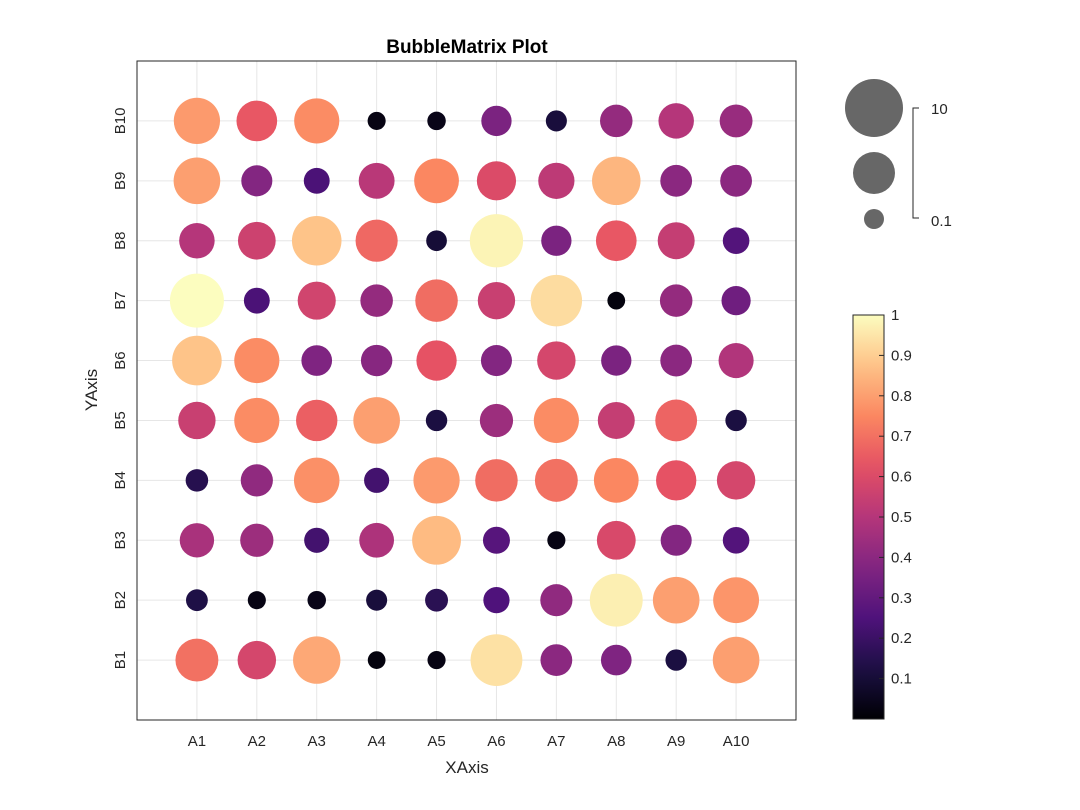  What do you see at coordinates (467, 47) in the screenshot?
I see `chart-title: BubbleMatrix Plot` at bounding box center [467, 47].